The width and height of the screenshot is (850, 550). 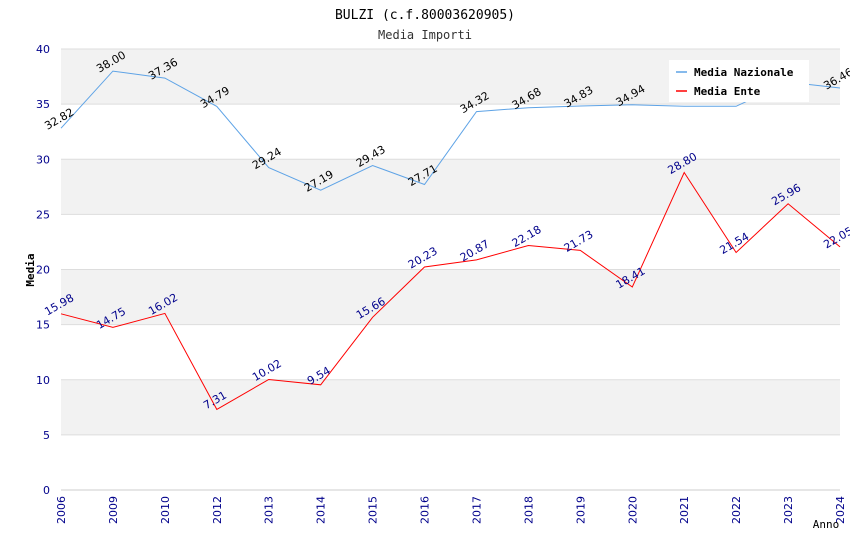 What do you see at coordinates (425, 510) in the screenshot?
I see `x-tick-label: 2016` at bounding box center [425, 510].